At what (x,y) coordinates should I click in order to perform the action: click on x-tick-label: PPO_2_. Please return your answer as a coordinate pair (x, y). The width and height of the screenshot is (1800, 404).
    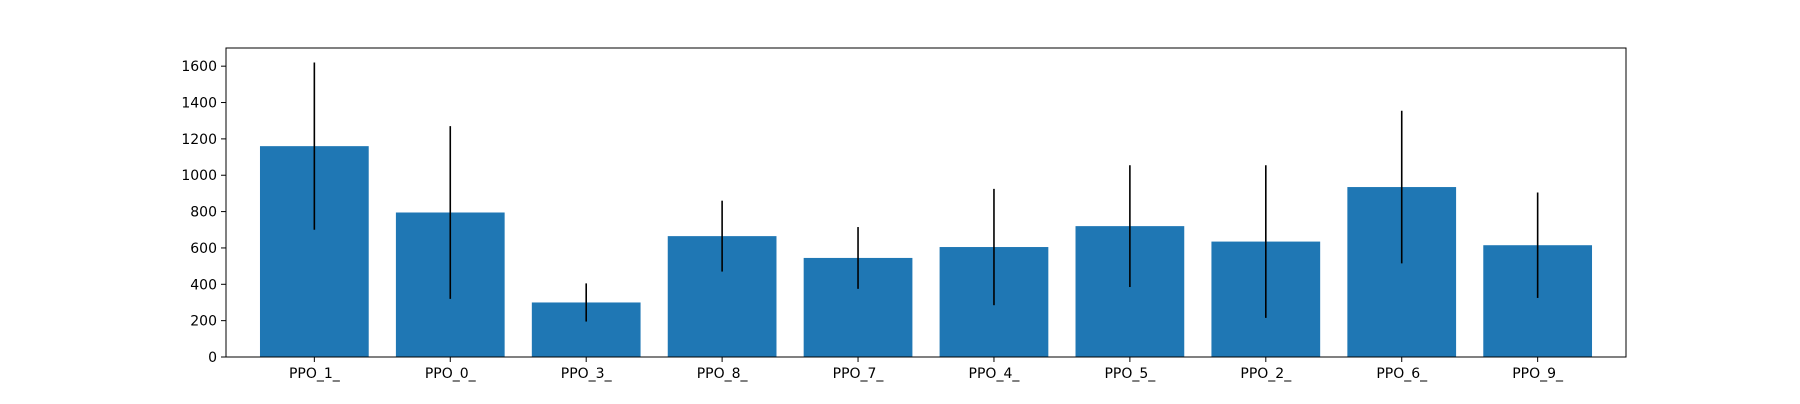
    Looking at the image, I should click on (1266, 374).